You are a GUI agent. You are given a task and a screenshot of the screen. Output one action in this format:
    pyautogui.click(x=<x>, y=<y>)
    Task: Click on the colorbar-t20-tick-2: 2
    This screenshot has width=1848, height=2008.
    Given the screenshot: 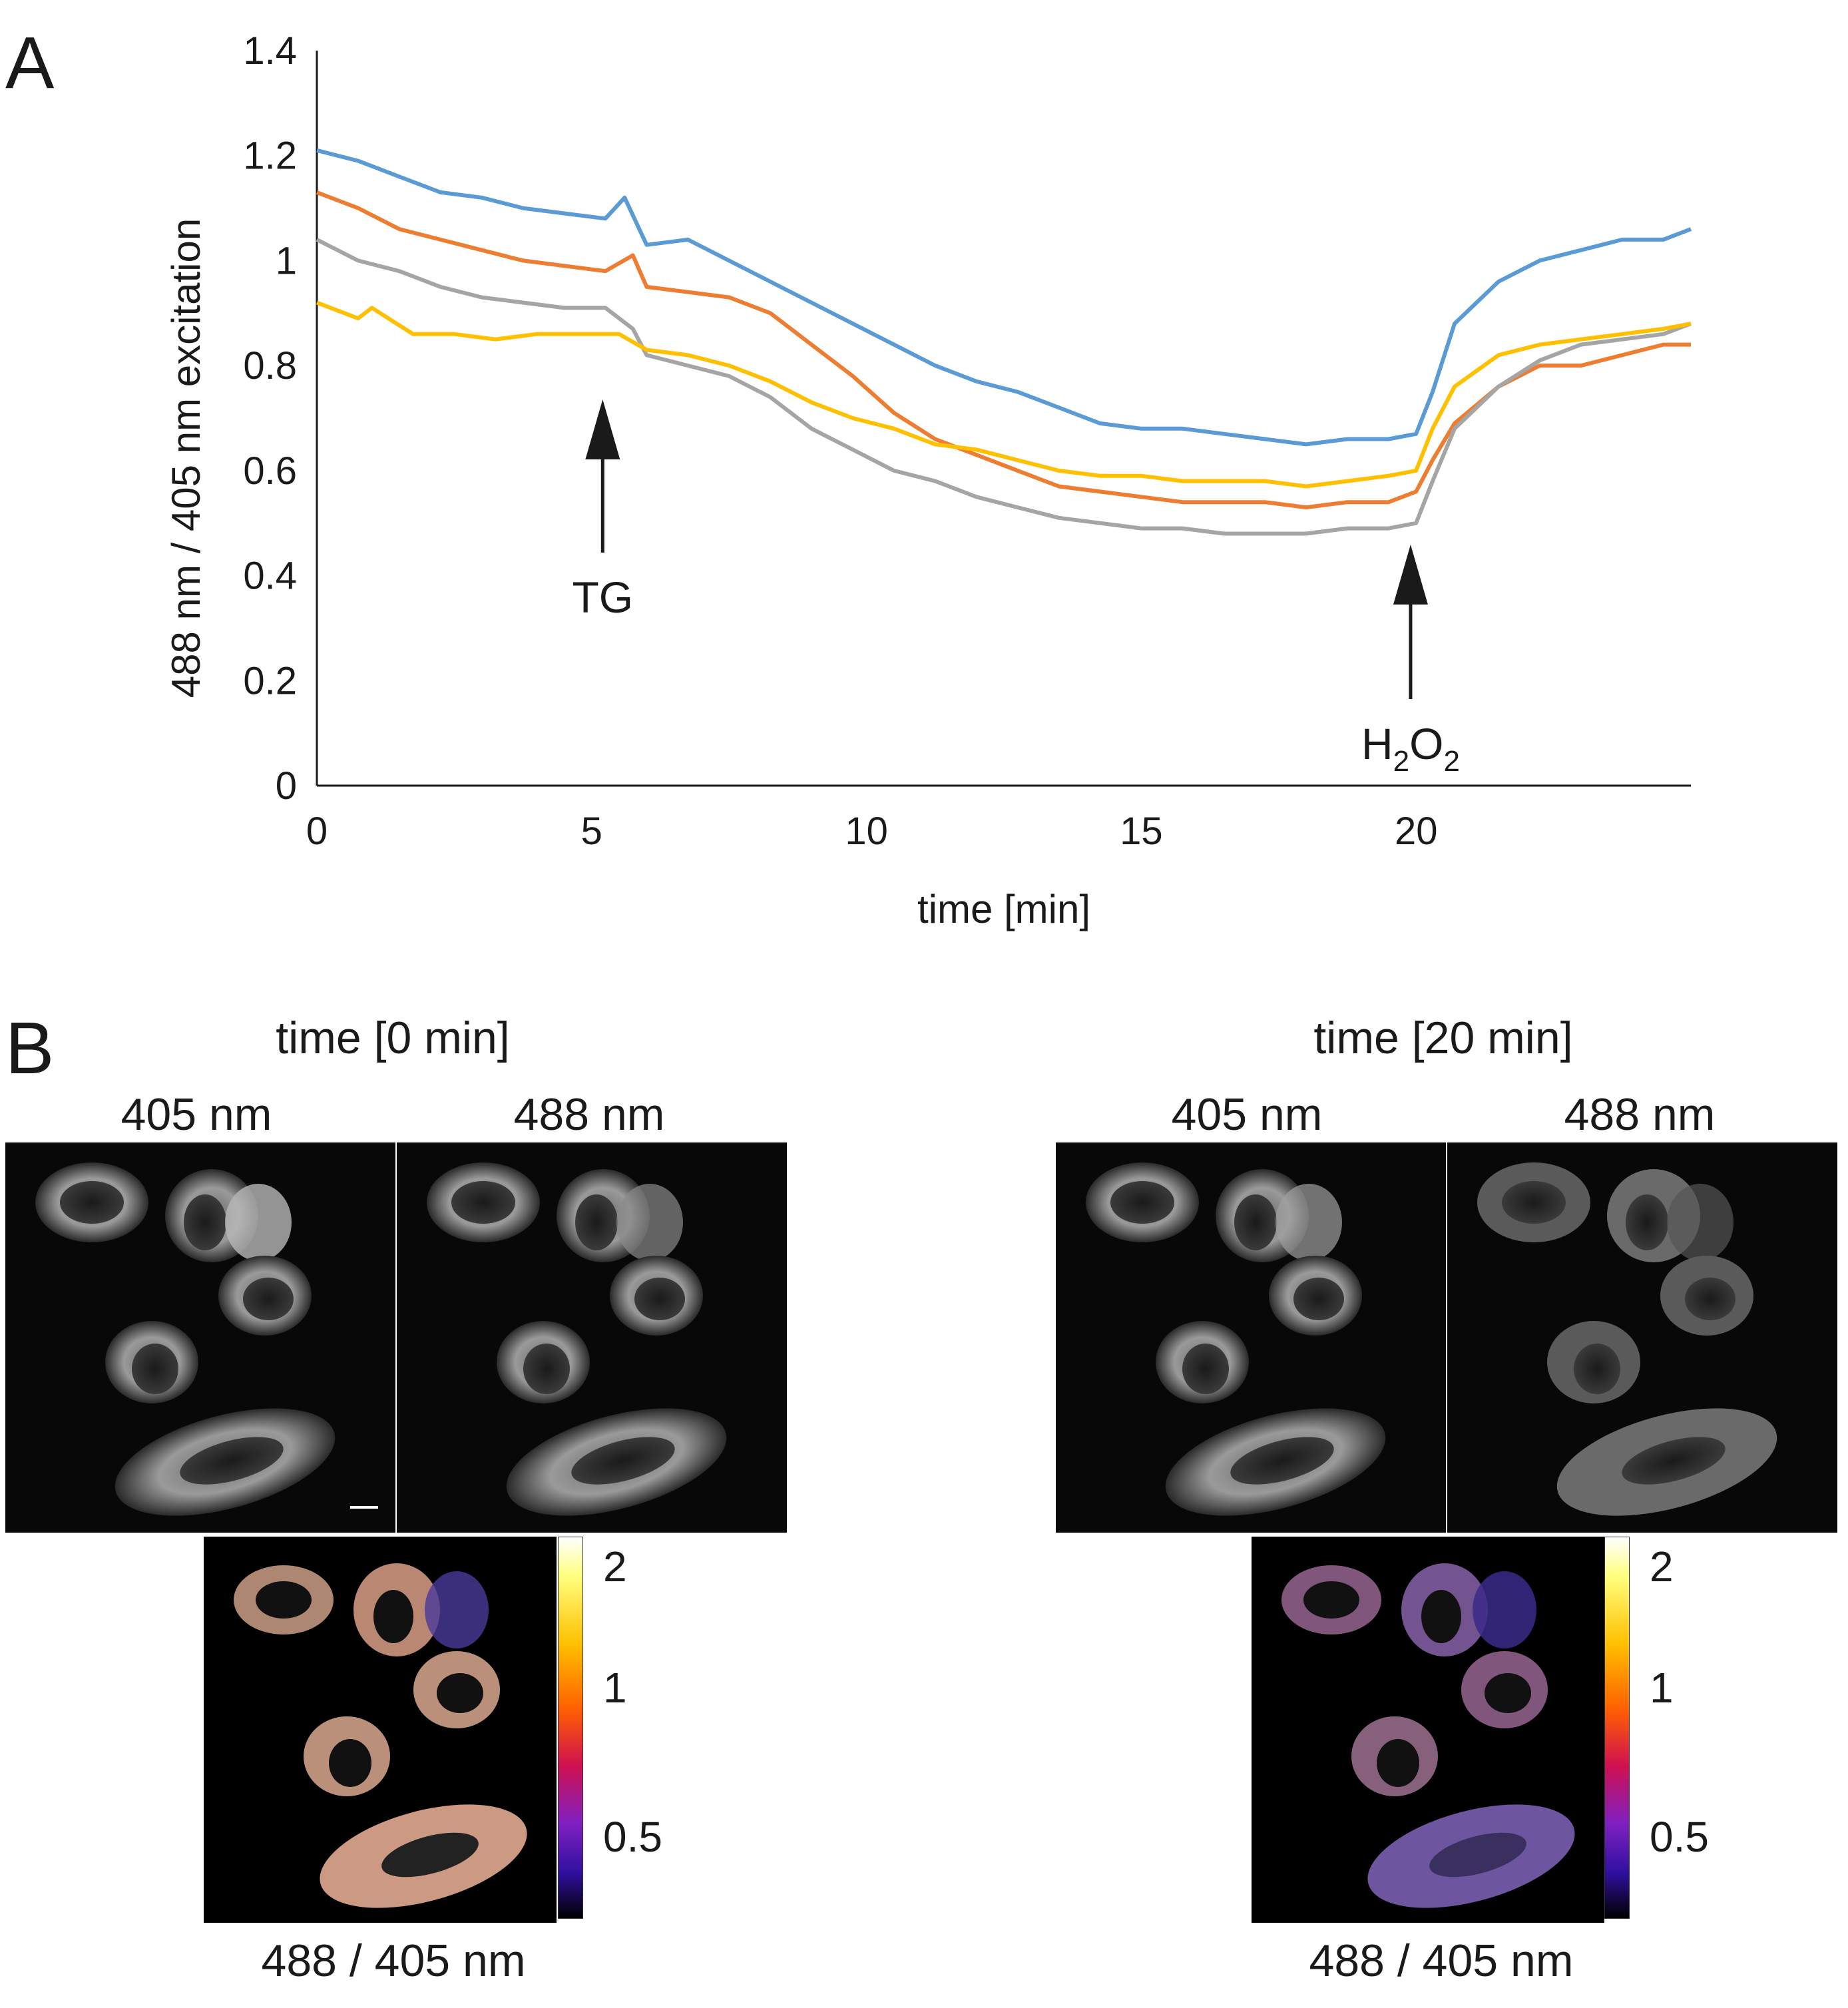 What is the action you would take?
    pyautogui.click(x=1662, y=1567)
    